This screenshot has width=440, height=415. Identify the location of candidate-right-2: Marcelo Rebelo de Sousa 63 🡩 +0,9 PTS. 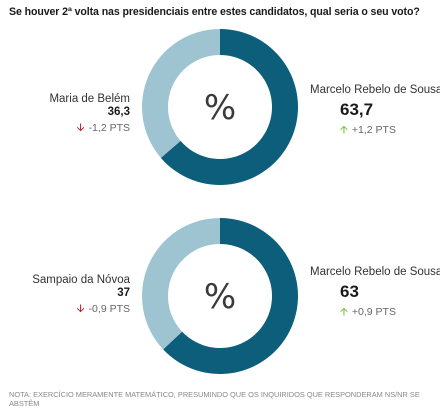
(375, 294).